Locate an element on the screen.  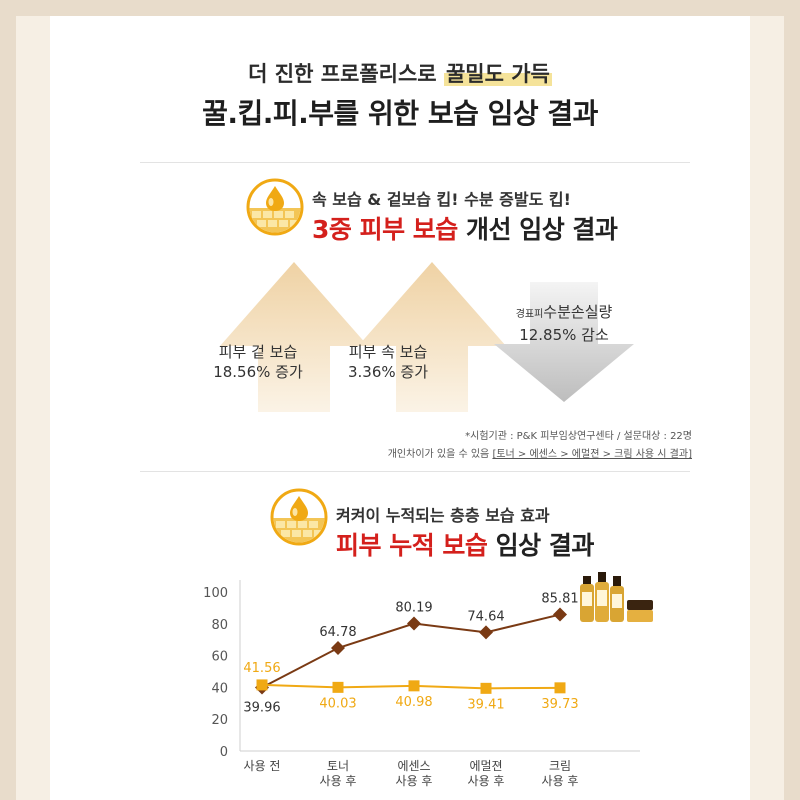
arrow-label-outer-value: 18.56% 증가 is located at coordinates (258, 372).